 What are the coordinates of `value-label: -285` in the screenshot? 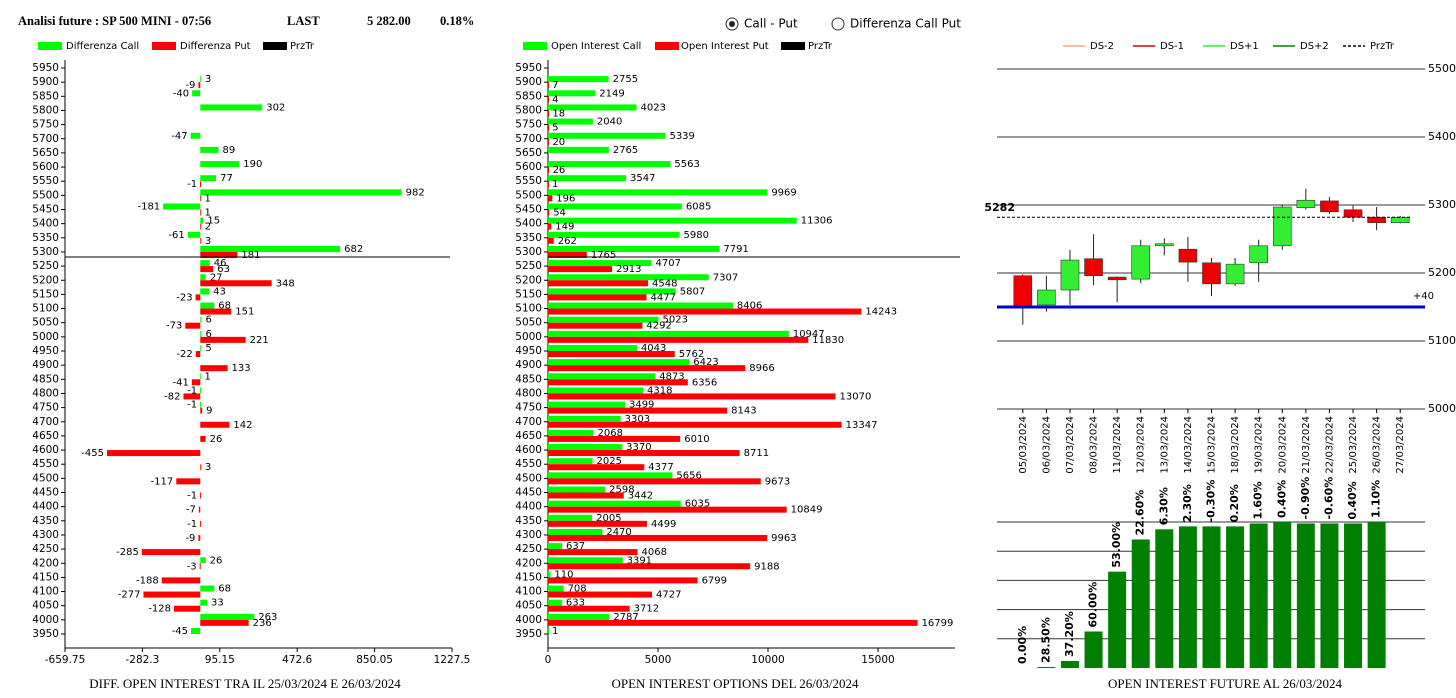 It's located at (127, 552).